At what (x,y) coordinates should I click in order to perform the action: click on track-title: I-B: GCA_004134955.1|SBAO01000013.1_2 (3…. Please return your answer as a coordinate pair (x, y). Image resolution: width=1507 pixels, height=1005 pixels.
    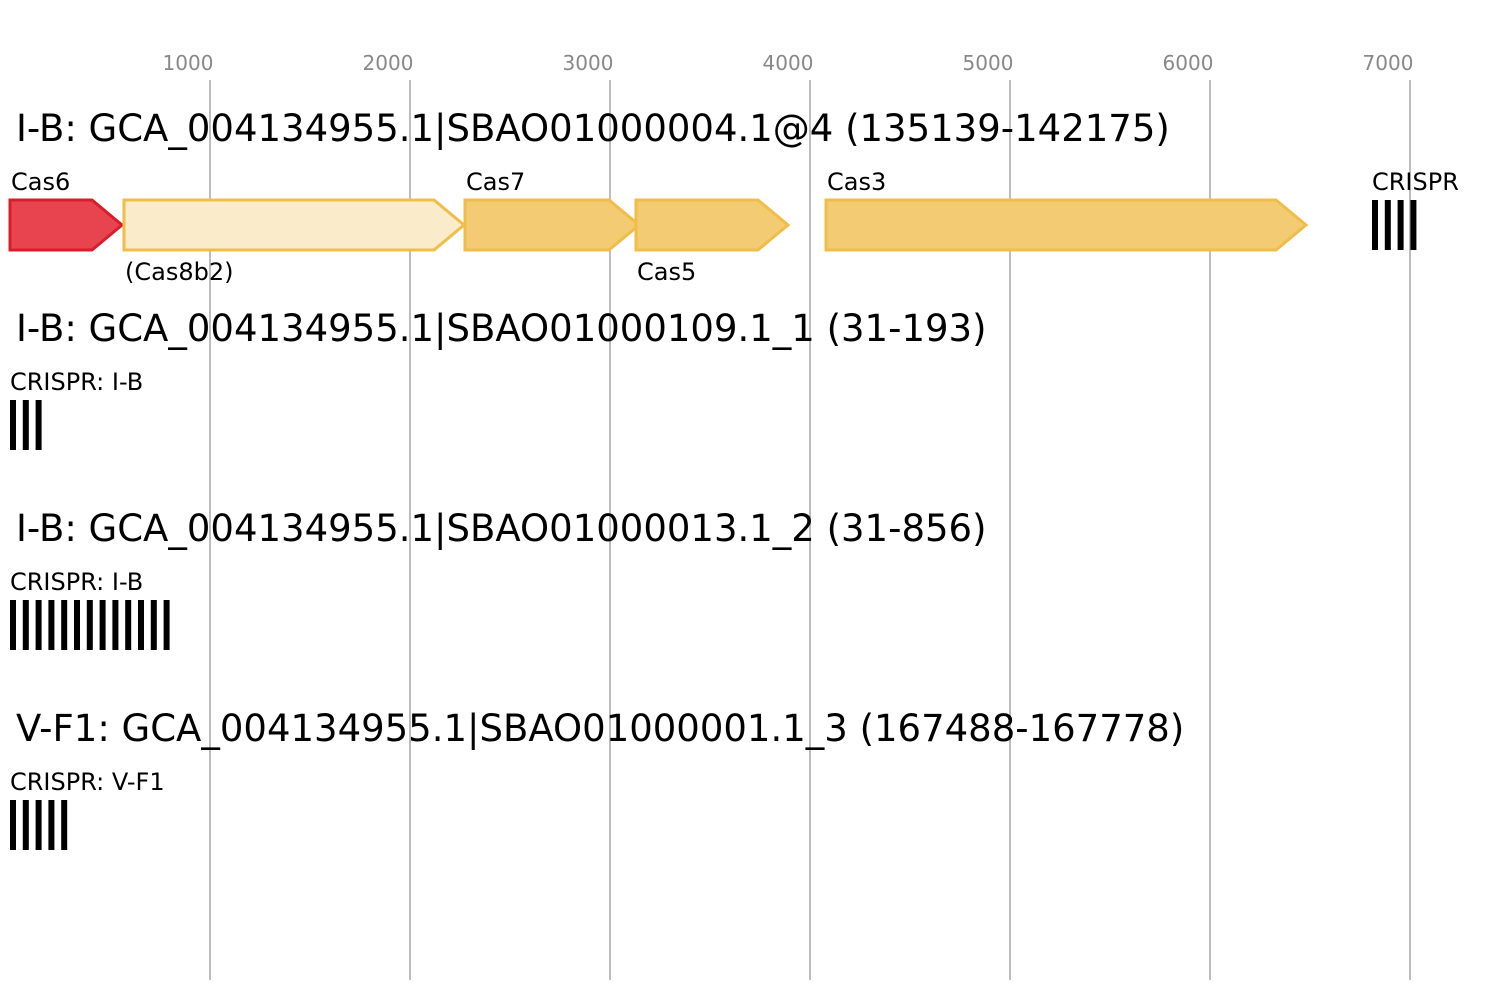
    Looking at the image, I should click on (501, 528).